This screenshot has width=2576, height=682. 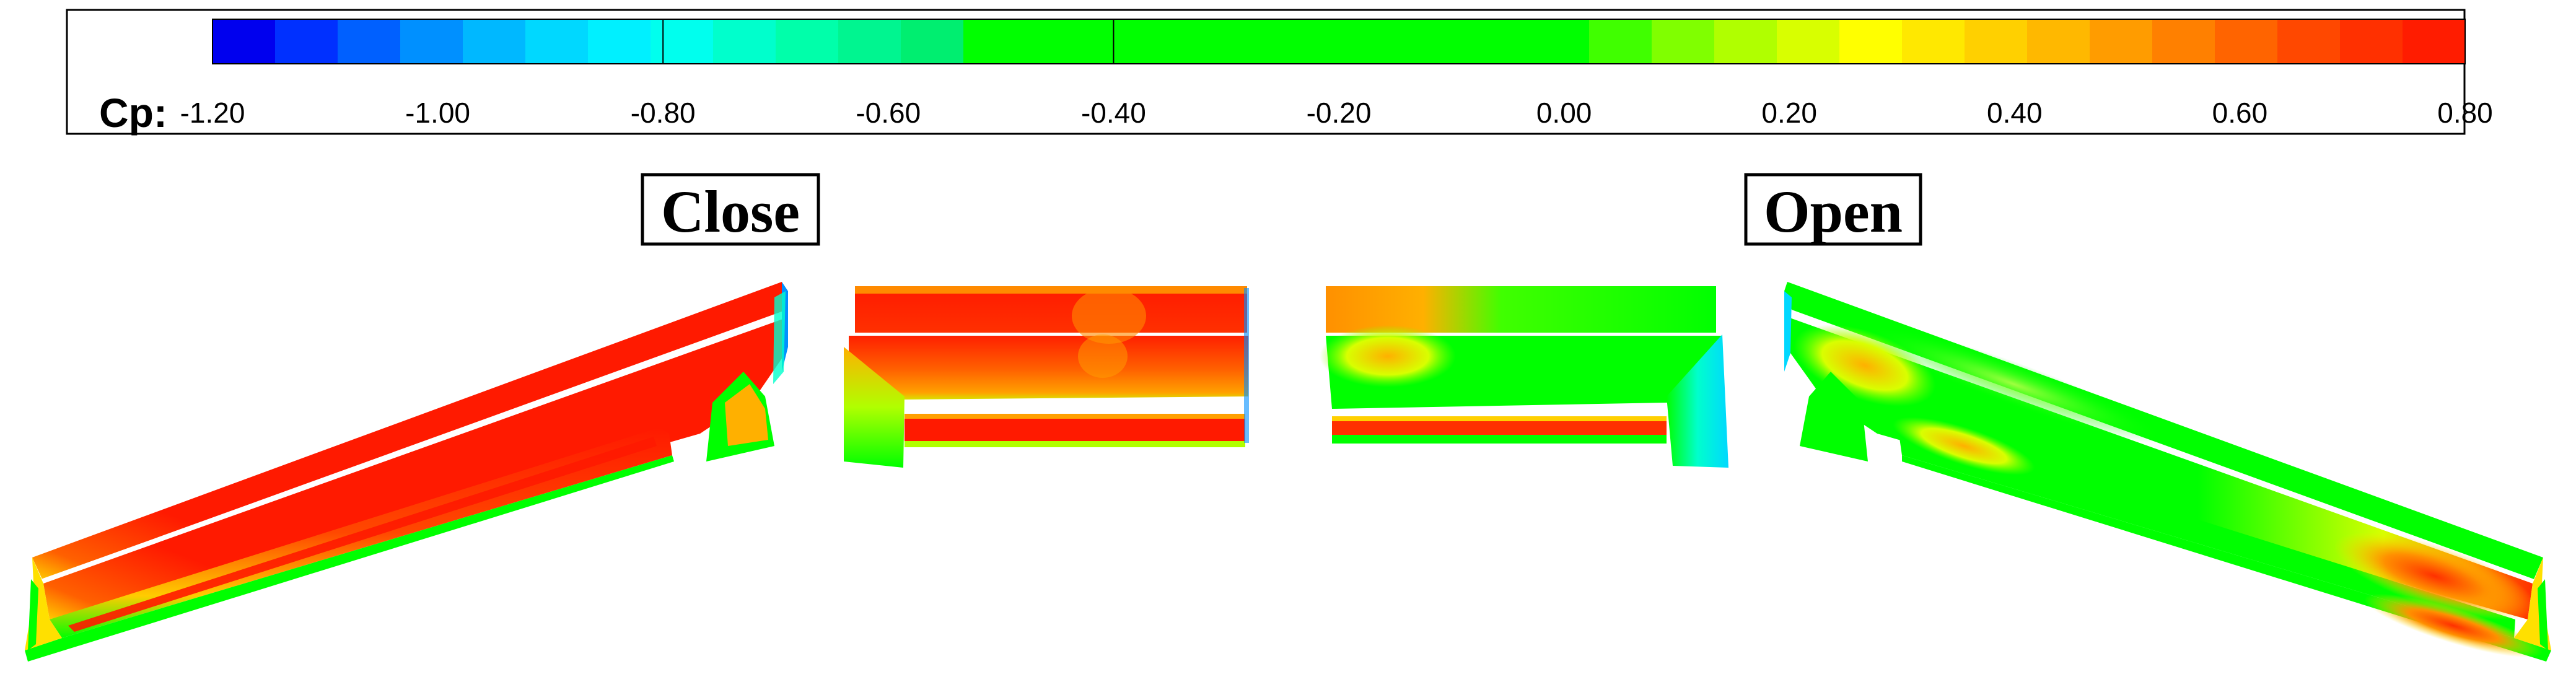 I want to click on colorbar-strip-border, so click(x=1339, y=41).